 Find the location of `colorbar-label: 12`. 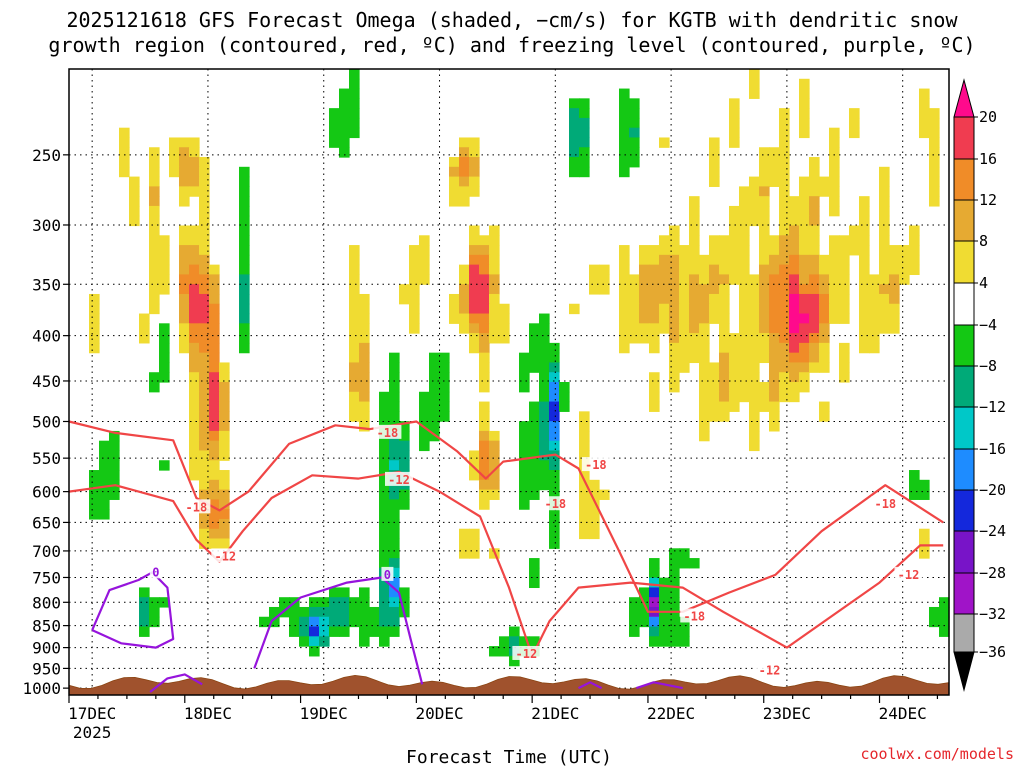

colorbar-label: 12 is located at coordinates (988, 200).